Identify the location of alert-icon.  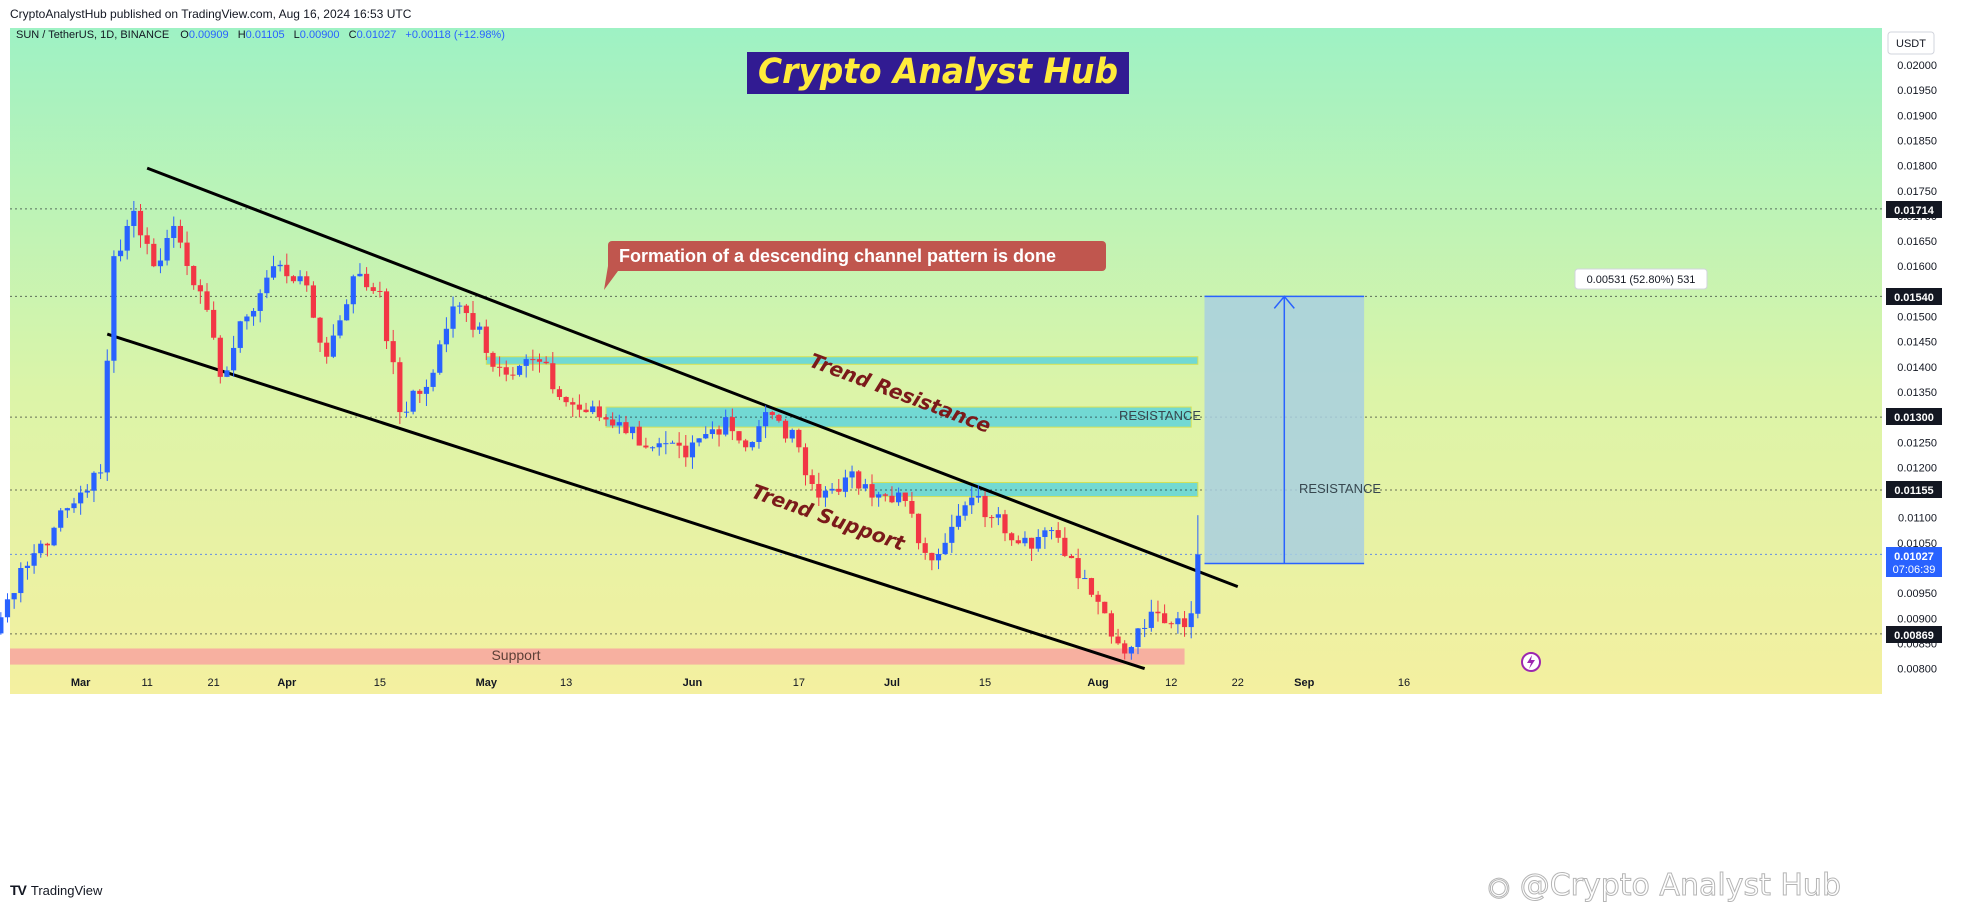
(1531, 662).